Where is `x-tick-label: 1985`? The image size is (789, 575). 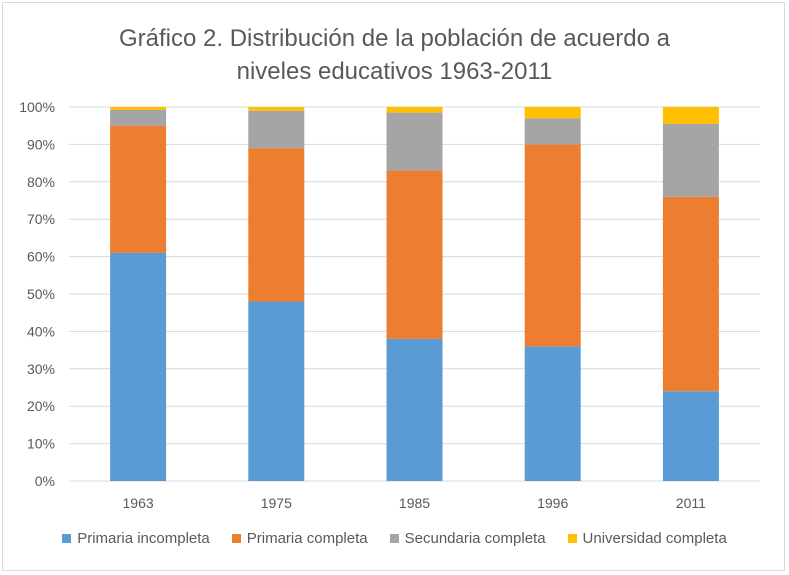
x-tick-label: 1985 is located at coordinates (414, 503).